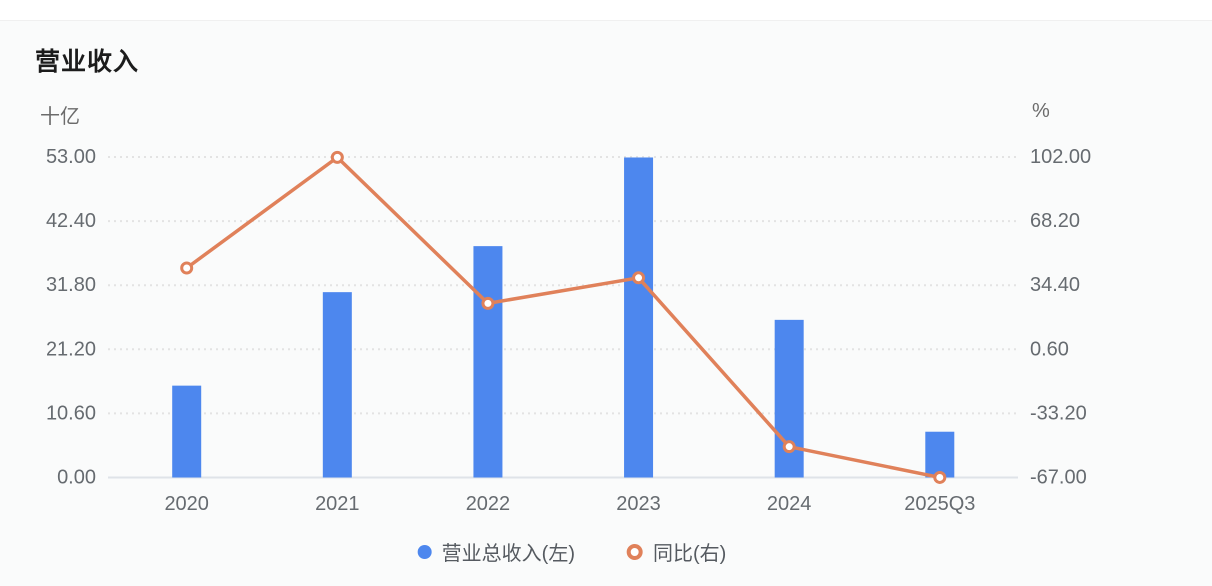 The image size is (1212, 586). Describe the element at coordinates (71, 285) in the screenshot. I see `y-axis-left-tick: 31.80` at that location.